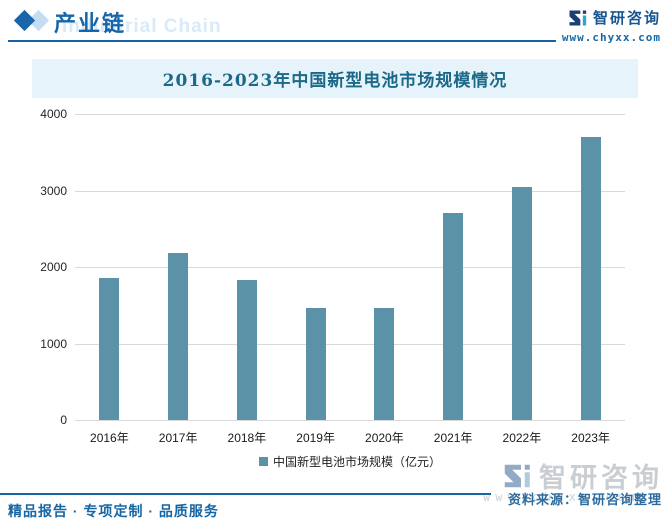 The image size is (671, 528). I want to click on x-tick-label: 2022年, so click(522, 438).